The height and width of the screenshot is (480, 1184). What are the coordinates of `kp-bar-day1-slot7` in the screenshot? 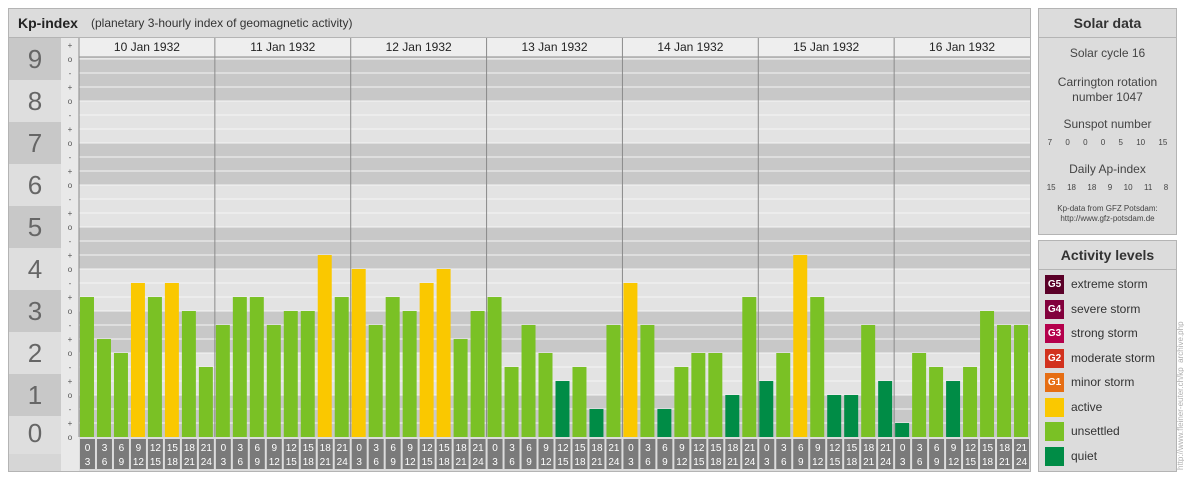 It's located at (341, 367).